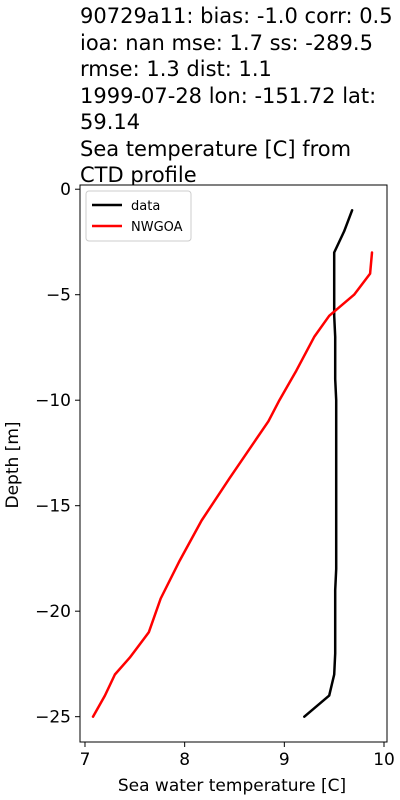  I want to click on x-axis: 7 8 9 10, so click(237, 756).